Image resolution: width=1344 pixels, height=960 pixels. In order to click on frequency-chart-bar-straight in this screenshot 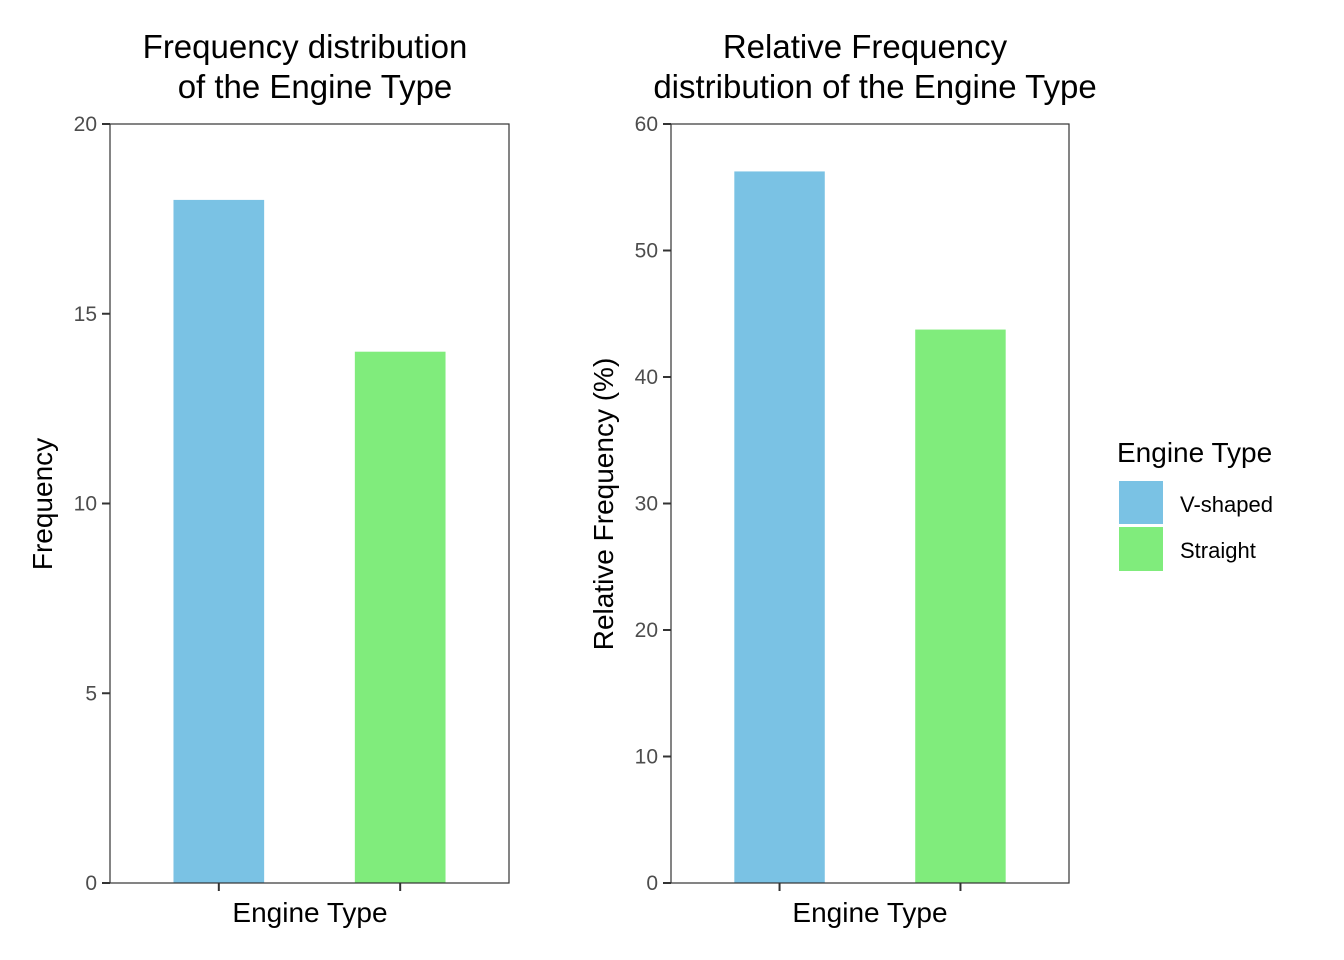, I will do `click(400, 617)`.